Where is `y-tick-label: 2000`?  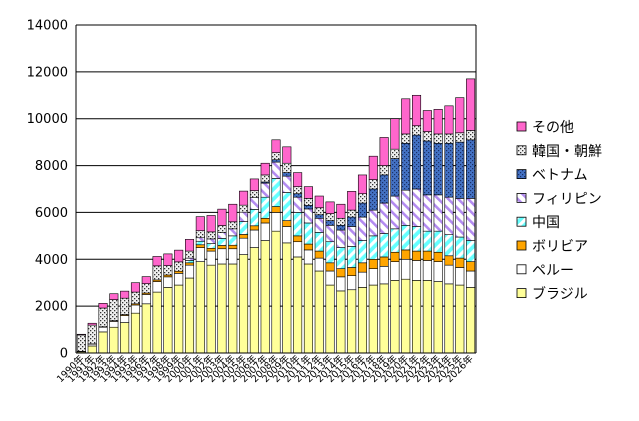 y-tick-label: 2000 is located at coordinates (51, 307).